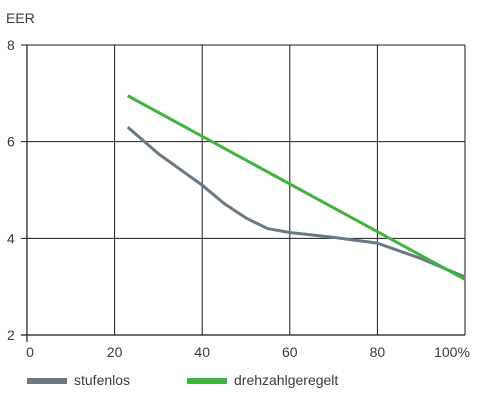 Image resolution: width=497 pixels, height=394 pixels. What do you see at coordinates (286, 380) in the screenshot?
I see `legend-label-drehzahlgeregelt: drehzahlgeregelt` at bounding box center [286, 380].